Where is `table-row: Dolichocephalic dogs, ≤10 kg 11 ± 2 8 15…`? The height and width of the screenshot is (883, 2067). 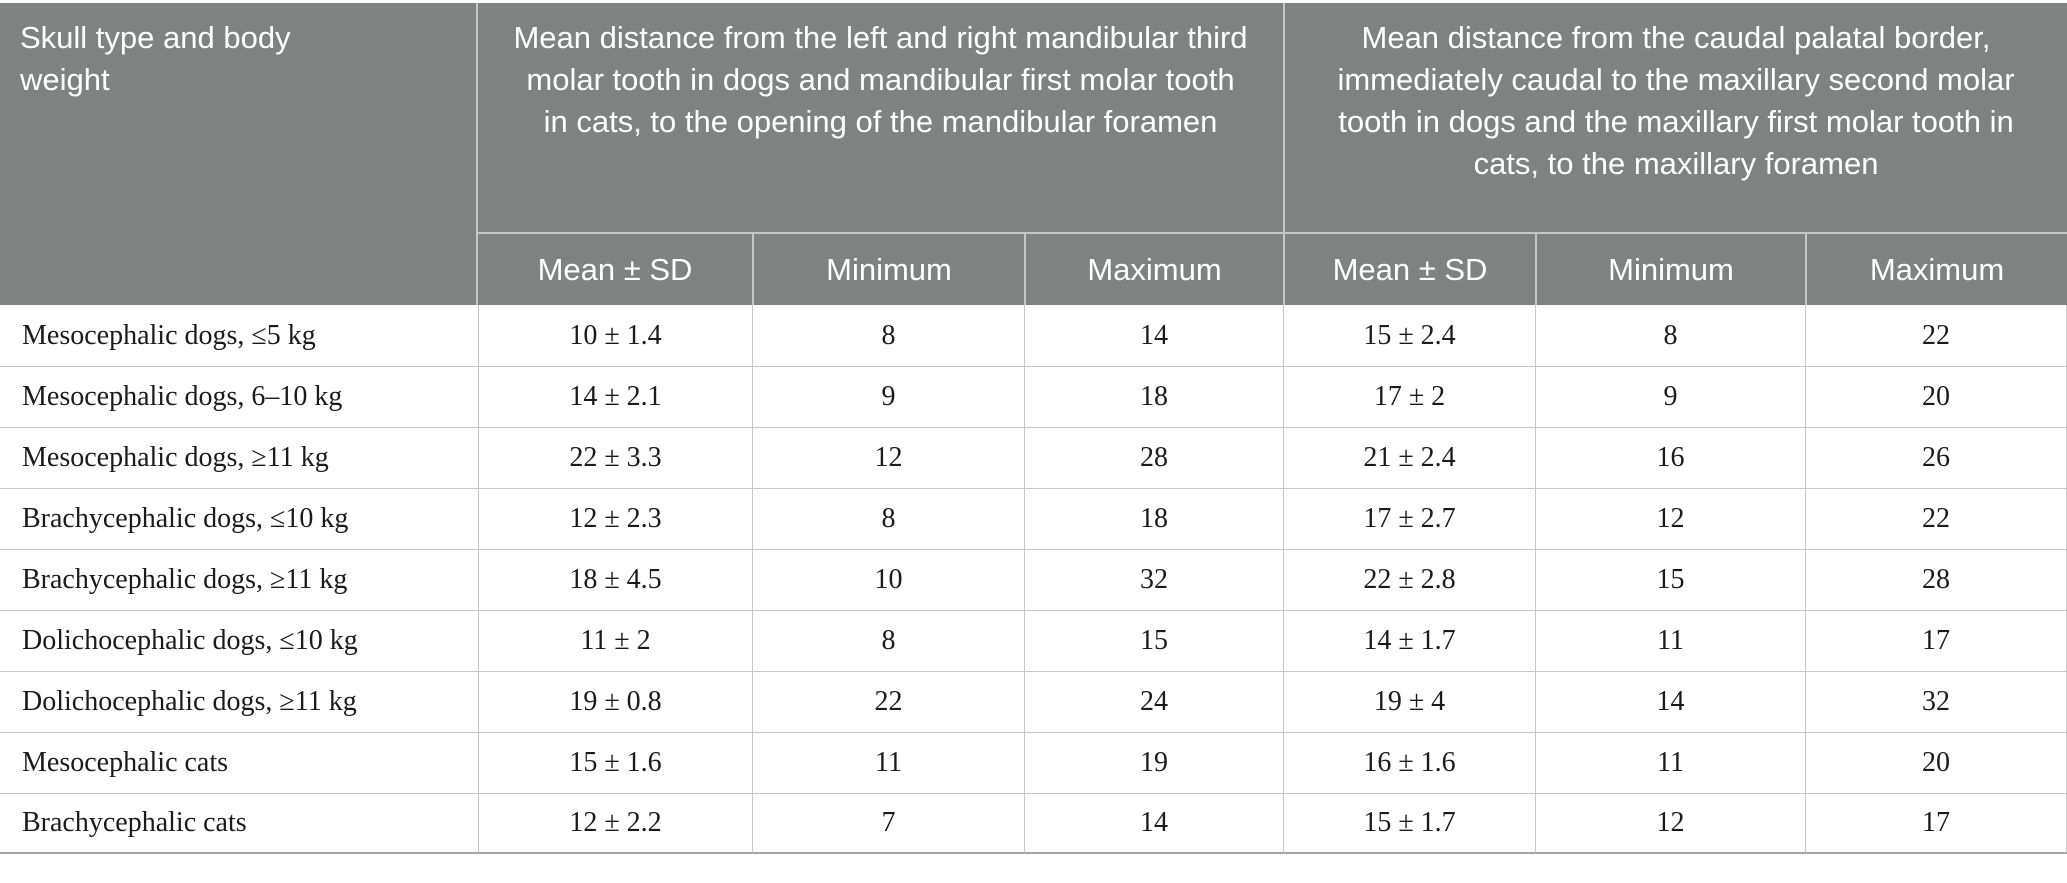
table-row: Dolichocephalic dogs, ≤10 kg 11 ± 2 8 15… is located at coordinates (1033, 640).